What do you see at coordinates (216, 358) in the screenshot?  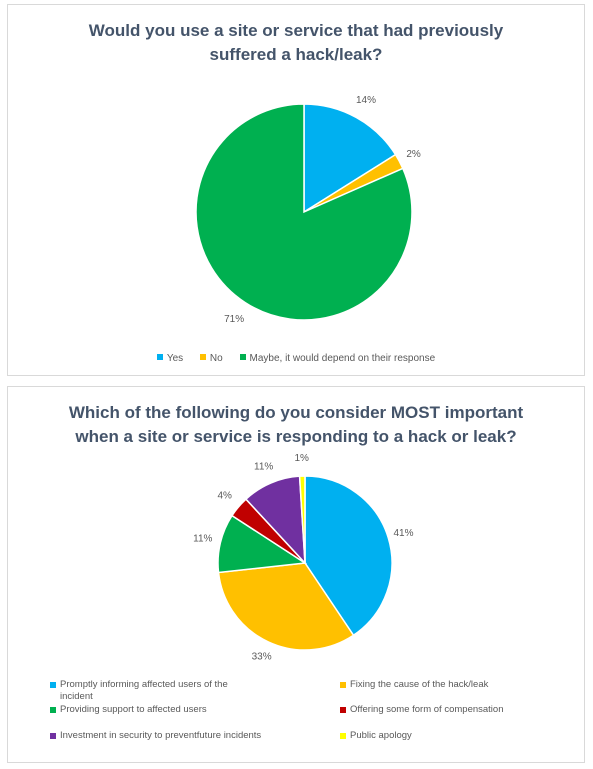 I see `chart-1-legend-label-no: No` at bounding box center [216, 358].